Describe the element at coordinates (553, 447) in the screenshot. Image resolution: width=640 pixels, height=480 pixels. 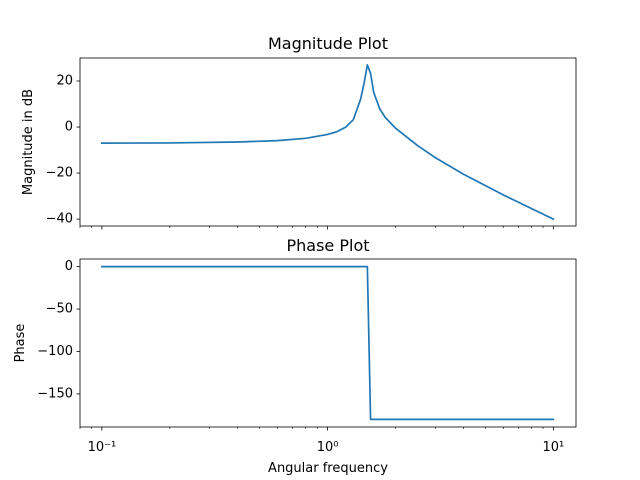
I see `phase-x-tick-label: 10¹` at that location.